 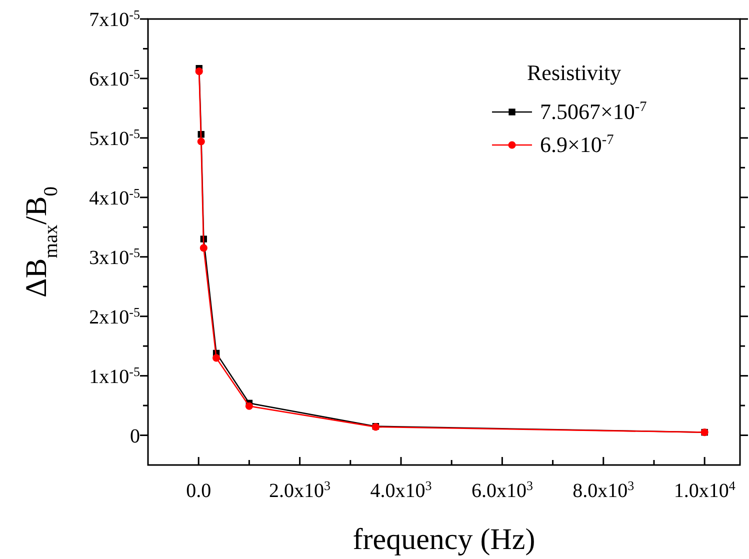 What do you see at coordinates (603, 490) in the screenshot?
I see `x-tick-label: 8.0x10$^{3}$` at bounding box center [603, 490].